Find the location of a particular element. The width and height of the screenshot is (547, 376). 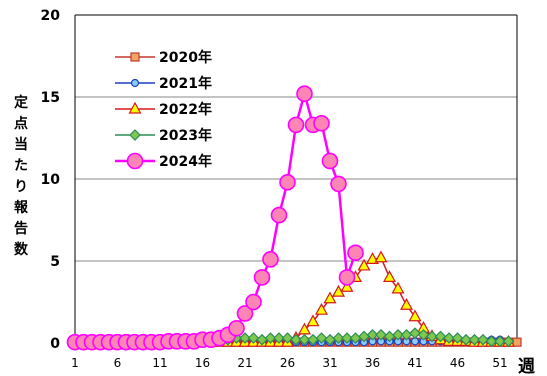

x-tick-label: 41 is located at coordinates (414, 363).